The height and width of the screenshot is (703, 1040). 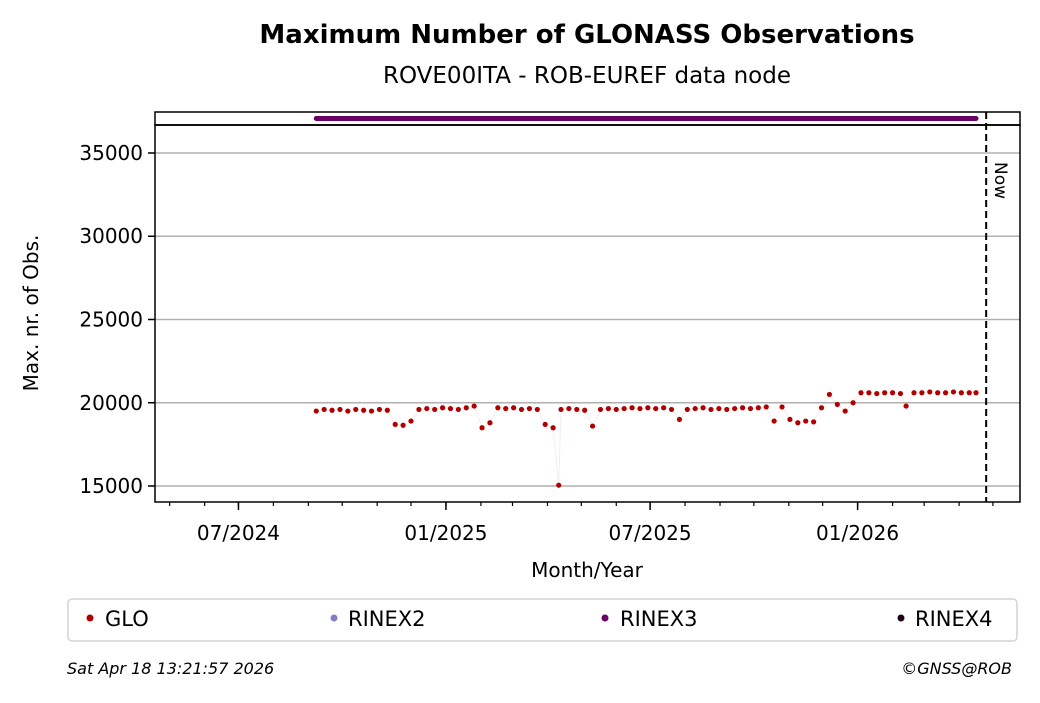 I want to click on legend-box, so click(x=542, y=620).